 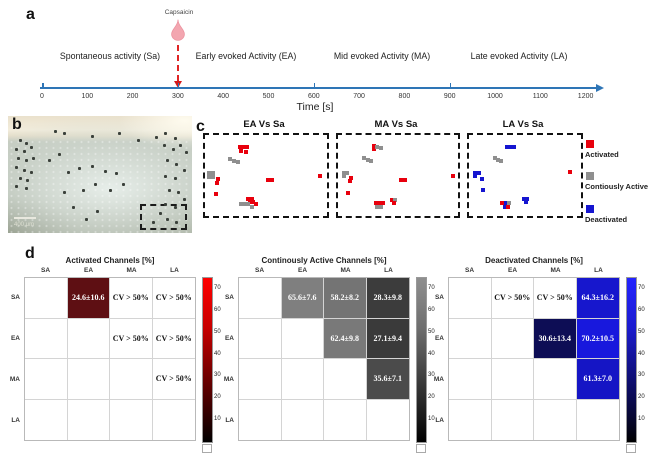 I want to click on time-tick-label: 400, so click(x=223, y=96).